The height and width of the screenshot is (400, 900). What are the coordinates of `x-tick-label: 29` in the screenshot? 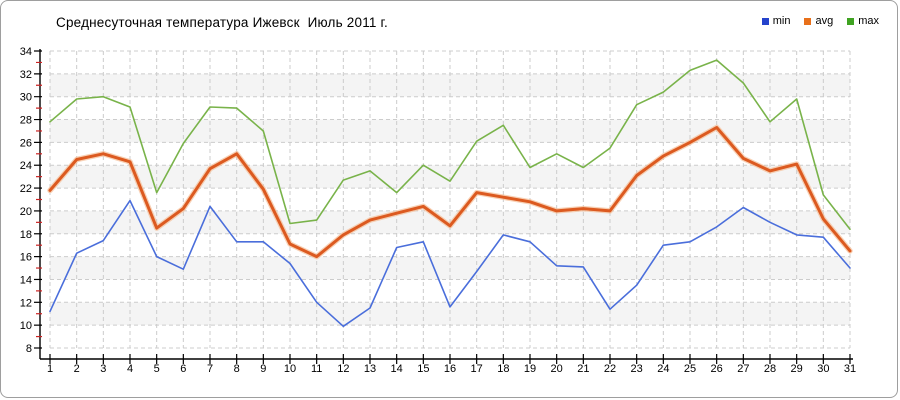 It's located at (797, 369).